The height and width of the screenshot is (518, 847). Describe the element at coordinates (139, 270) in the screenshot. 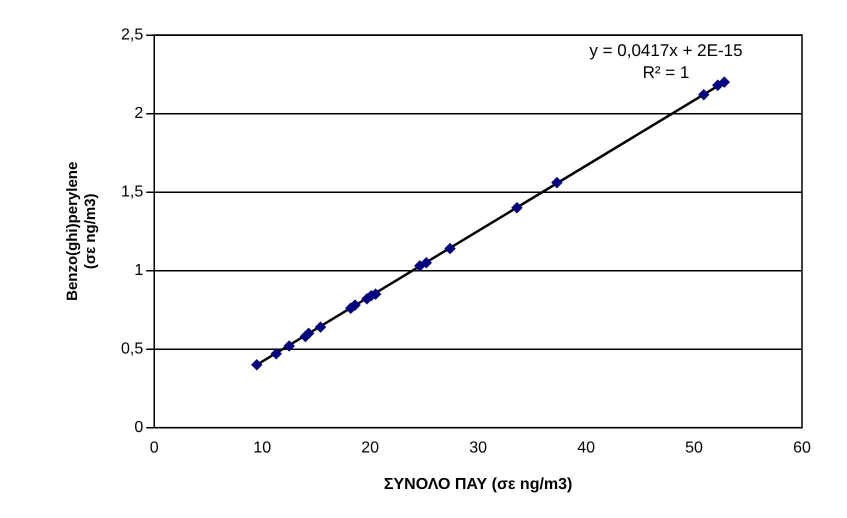

I see `y-tick-label: 1` at that location.